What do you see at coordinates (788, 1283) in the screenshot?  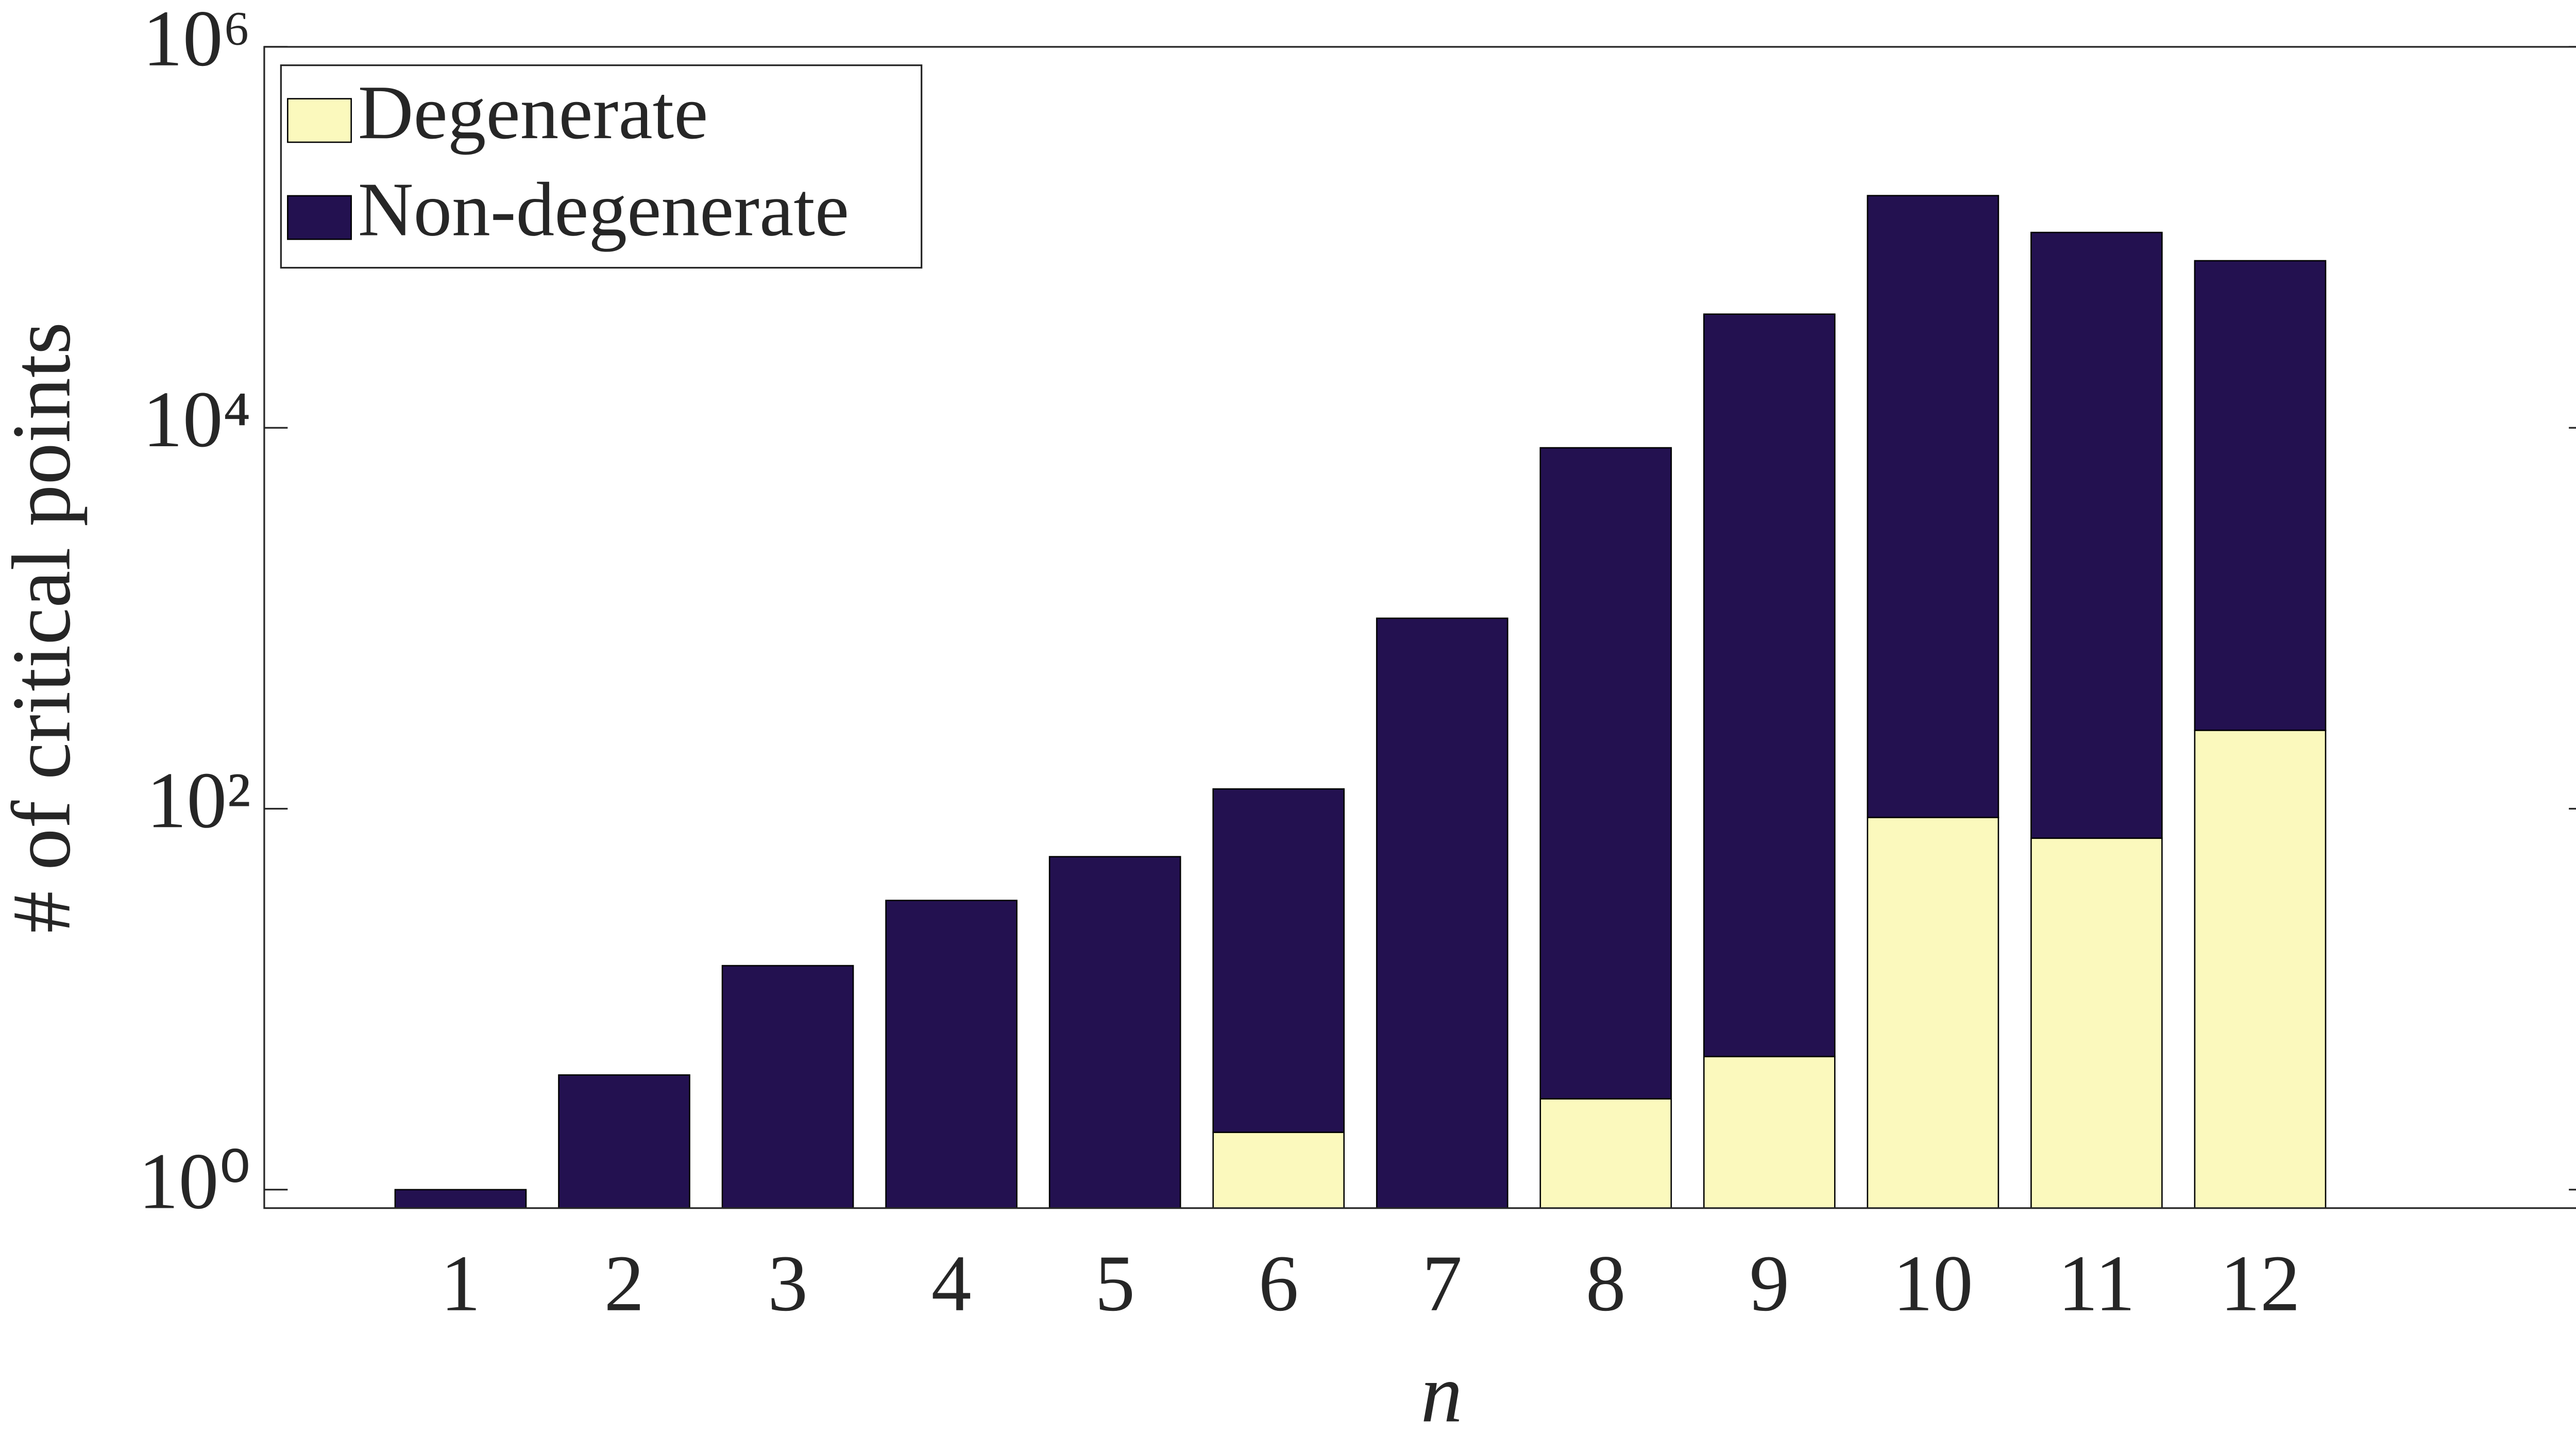 I see `x-tick-label: 3` at bounding box center [788, 1283].